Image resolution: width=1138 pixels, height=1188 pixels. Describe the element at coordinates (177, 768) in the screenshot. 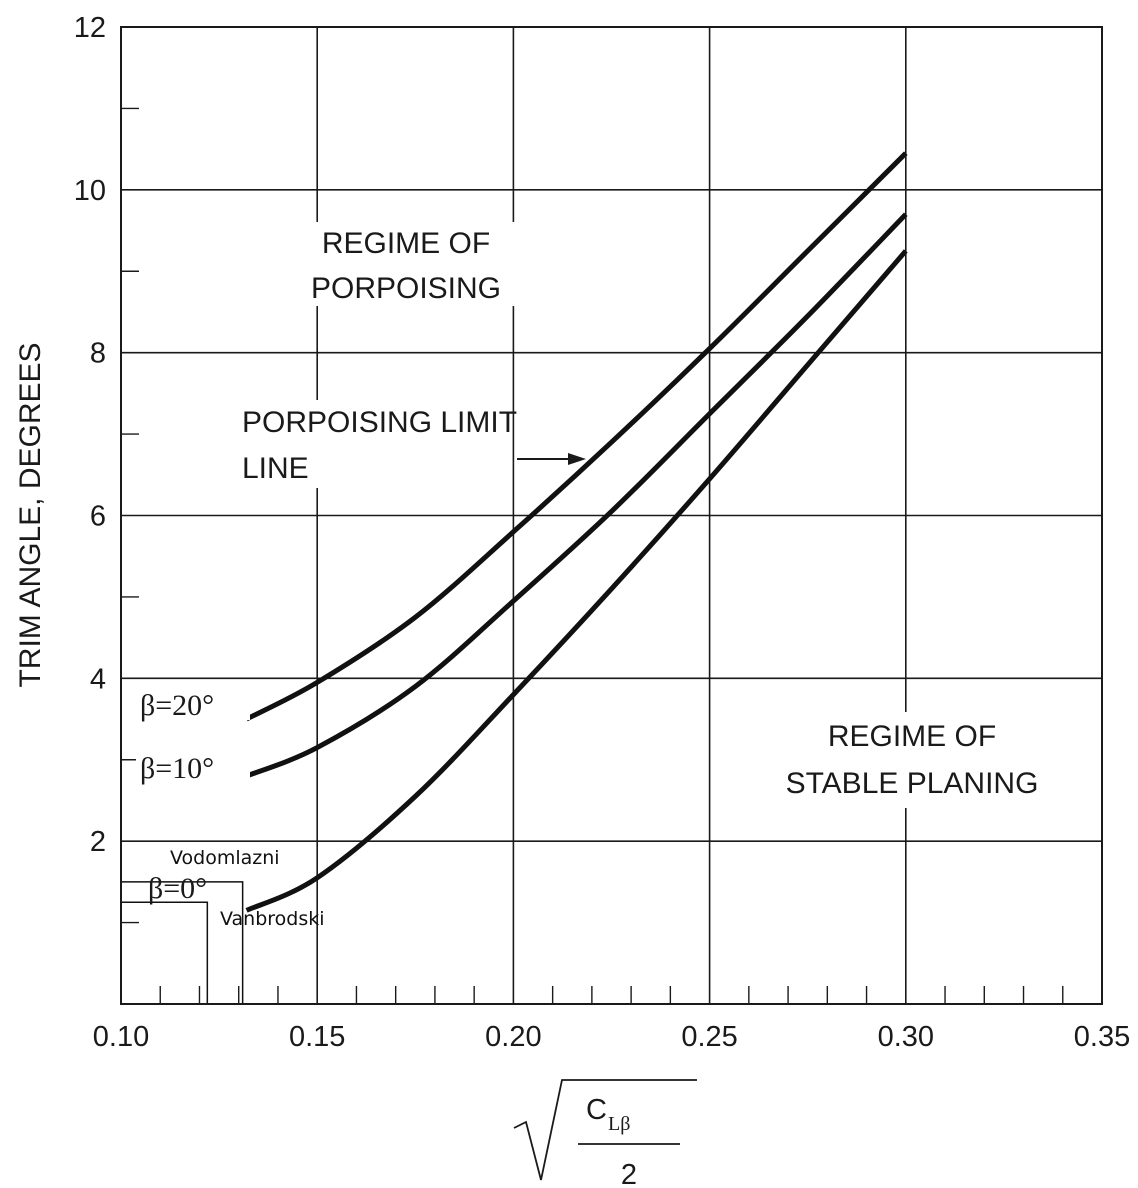

I see `label-beta-10: β=10°` at that location.